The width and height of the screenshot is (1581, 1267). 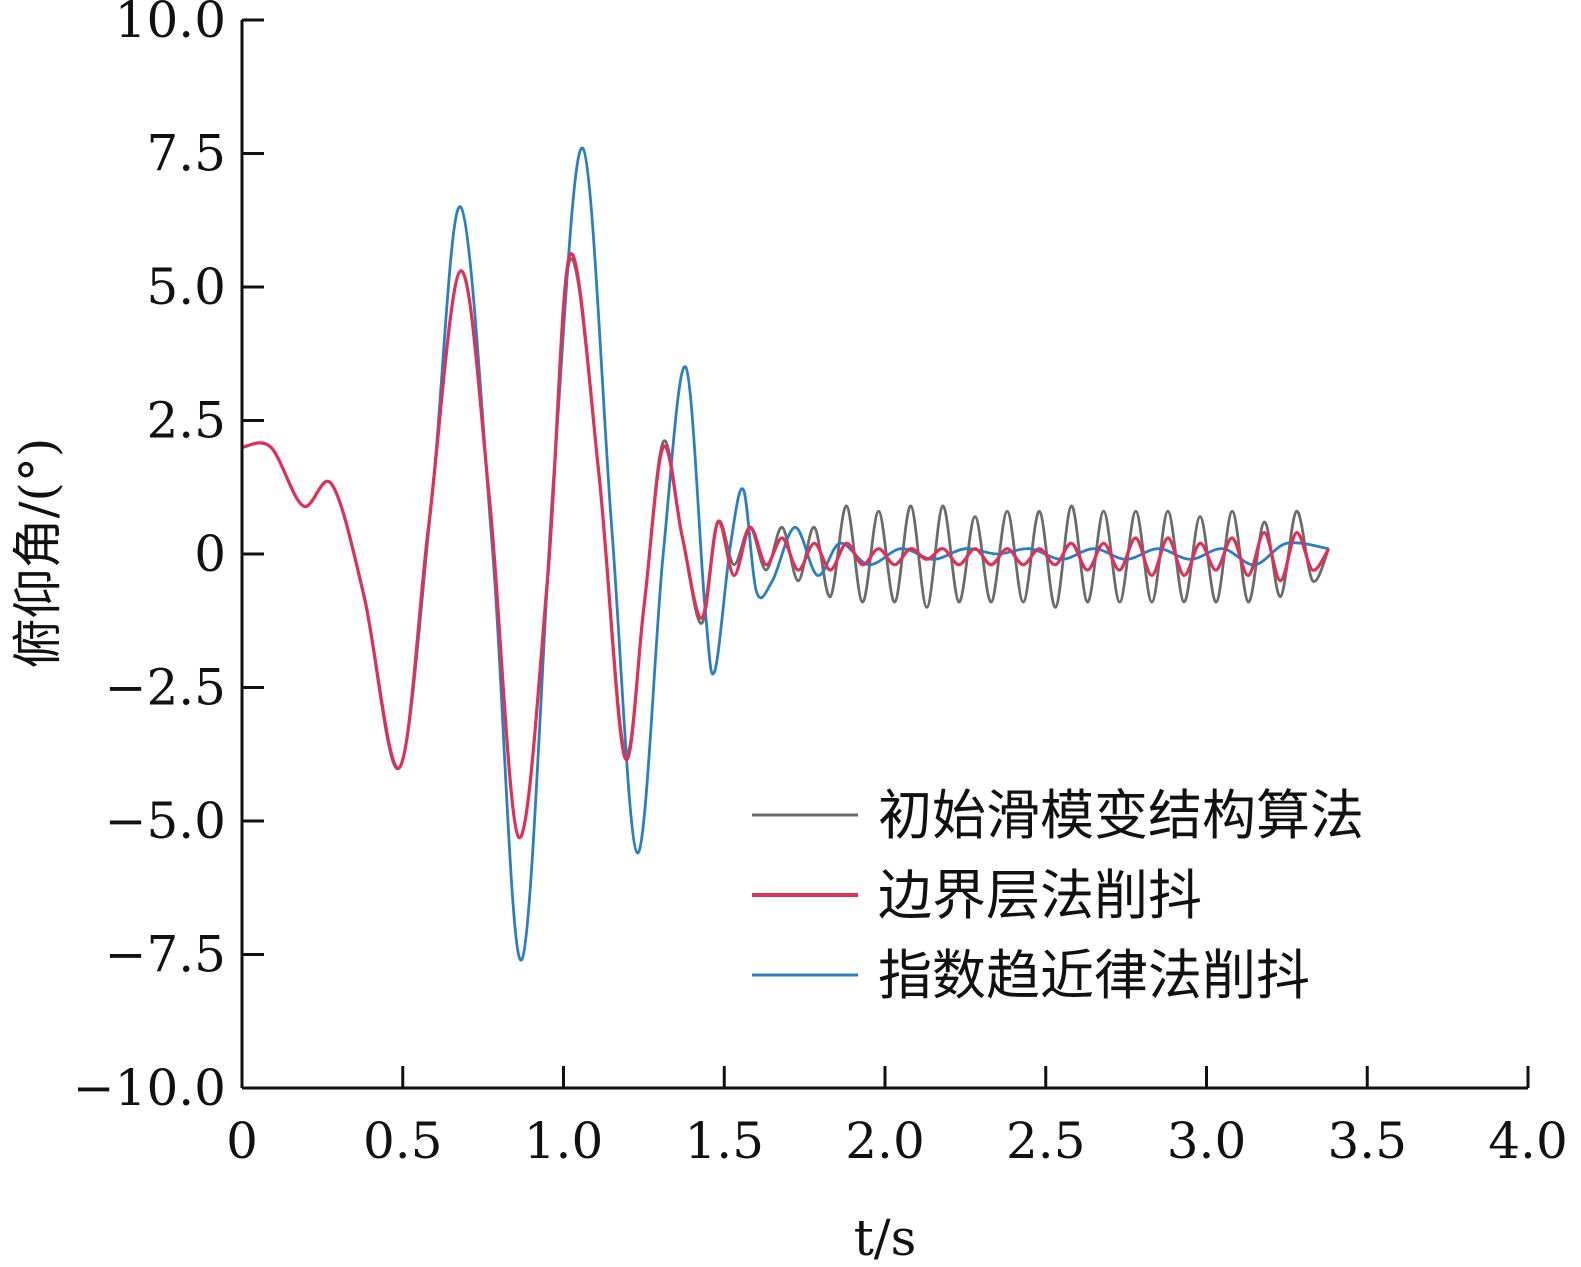 I want to click on y-tick-label: −5.0, so click(x=165, y=821).